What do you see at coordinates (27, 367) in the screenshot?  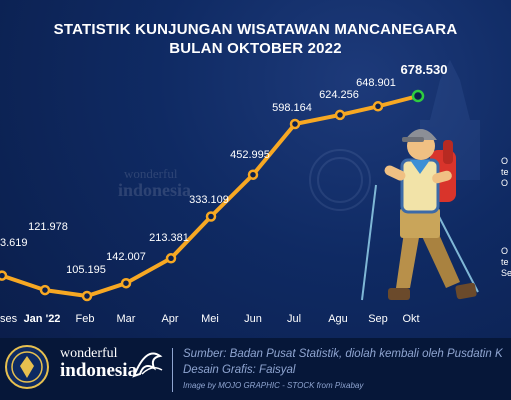 I see `garuda-emblem-icon` at bounding box center [27, 367].